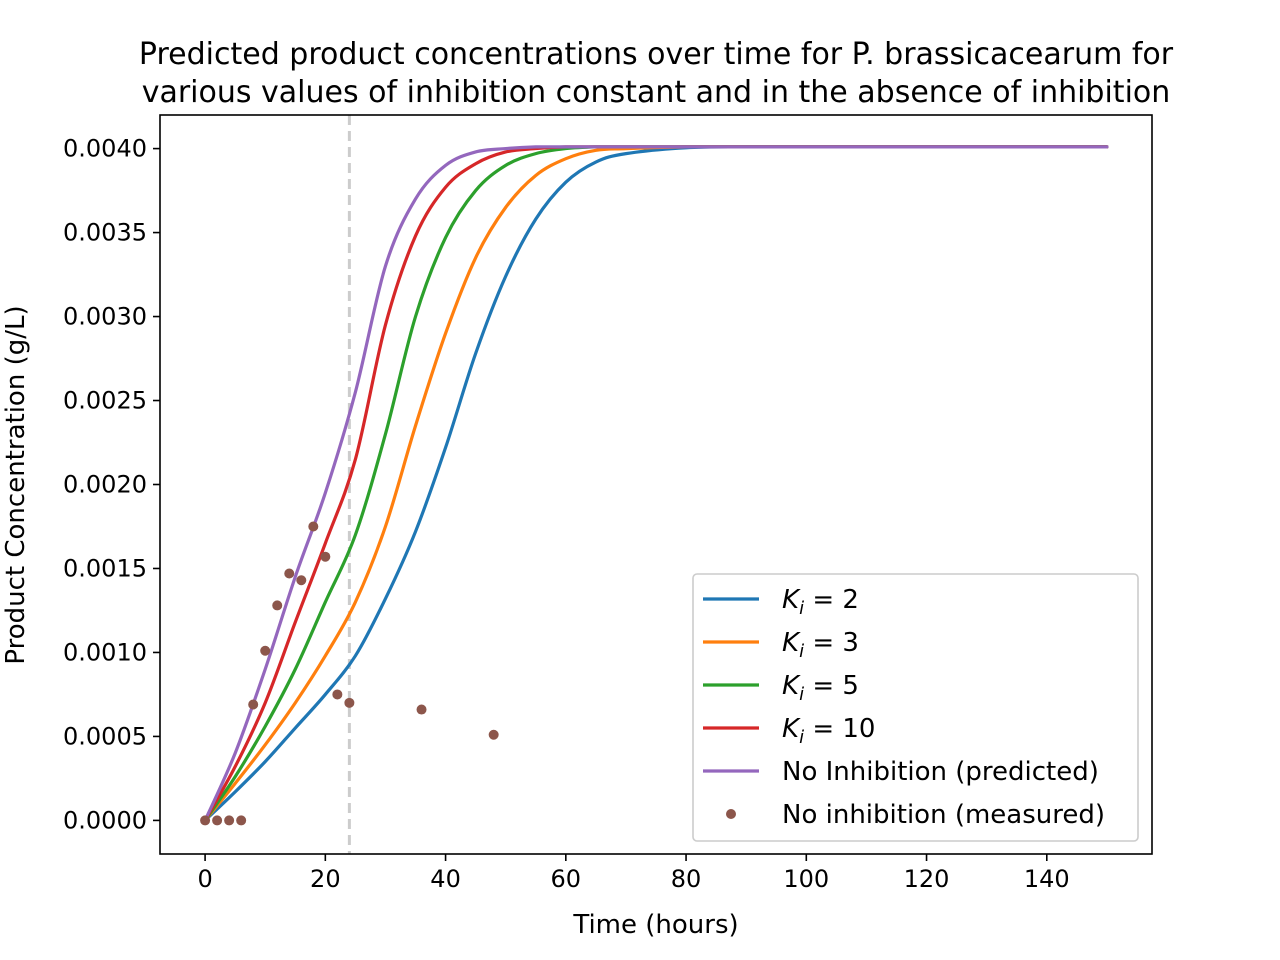 Image resolution: width=1280 pixels, height=960 pixels. Describe the element at coordinates (445, 879) in the screenshot. I see `x-tick-label: 40` at that location.